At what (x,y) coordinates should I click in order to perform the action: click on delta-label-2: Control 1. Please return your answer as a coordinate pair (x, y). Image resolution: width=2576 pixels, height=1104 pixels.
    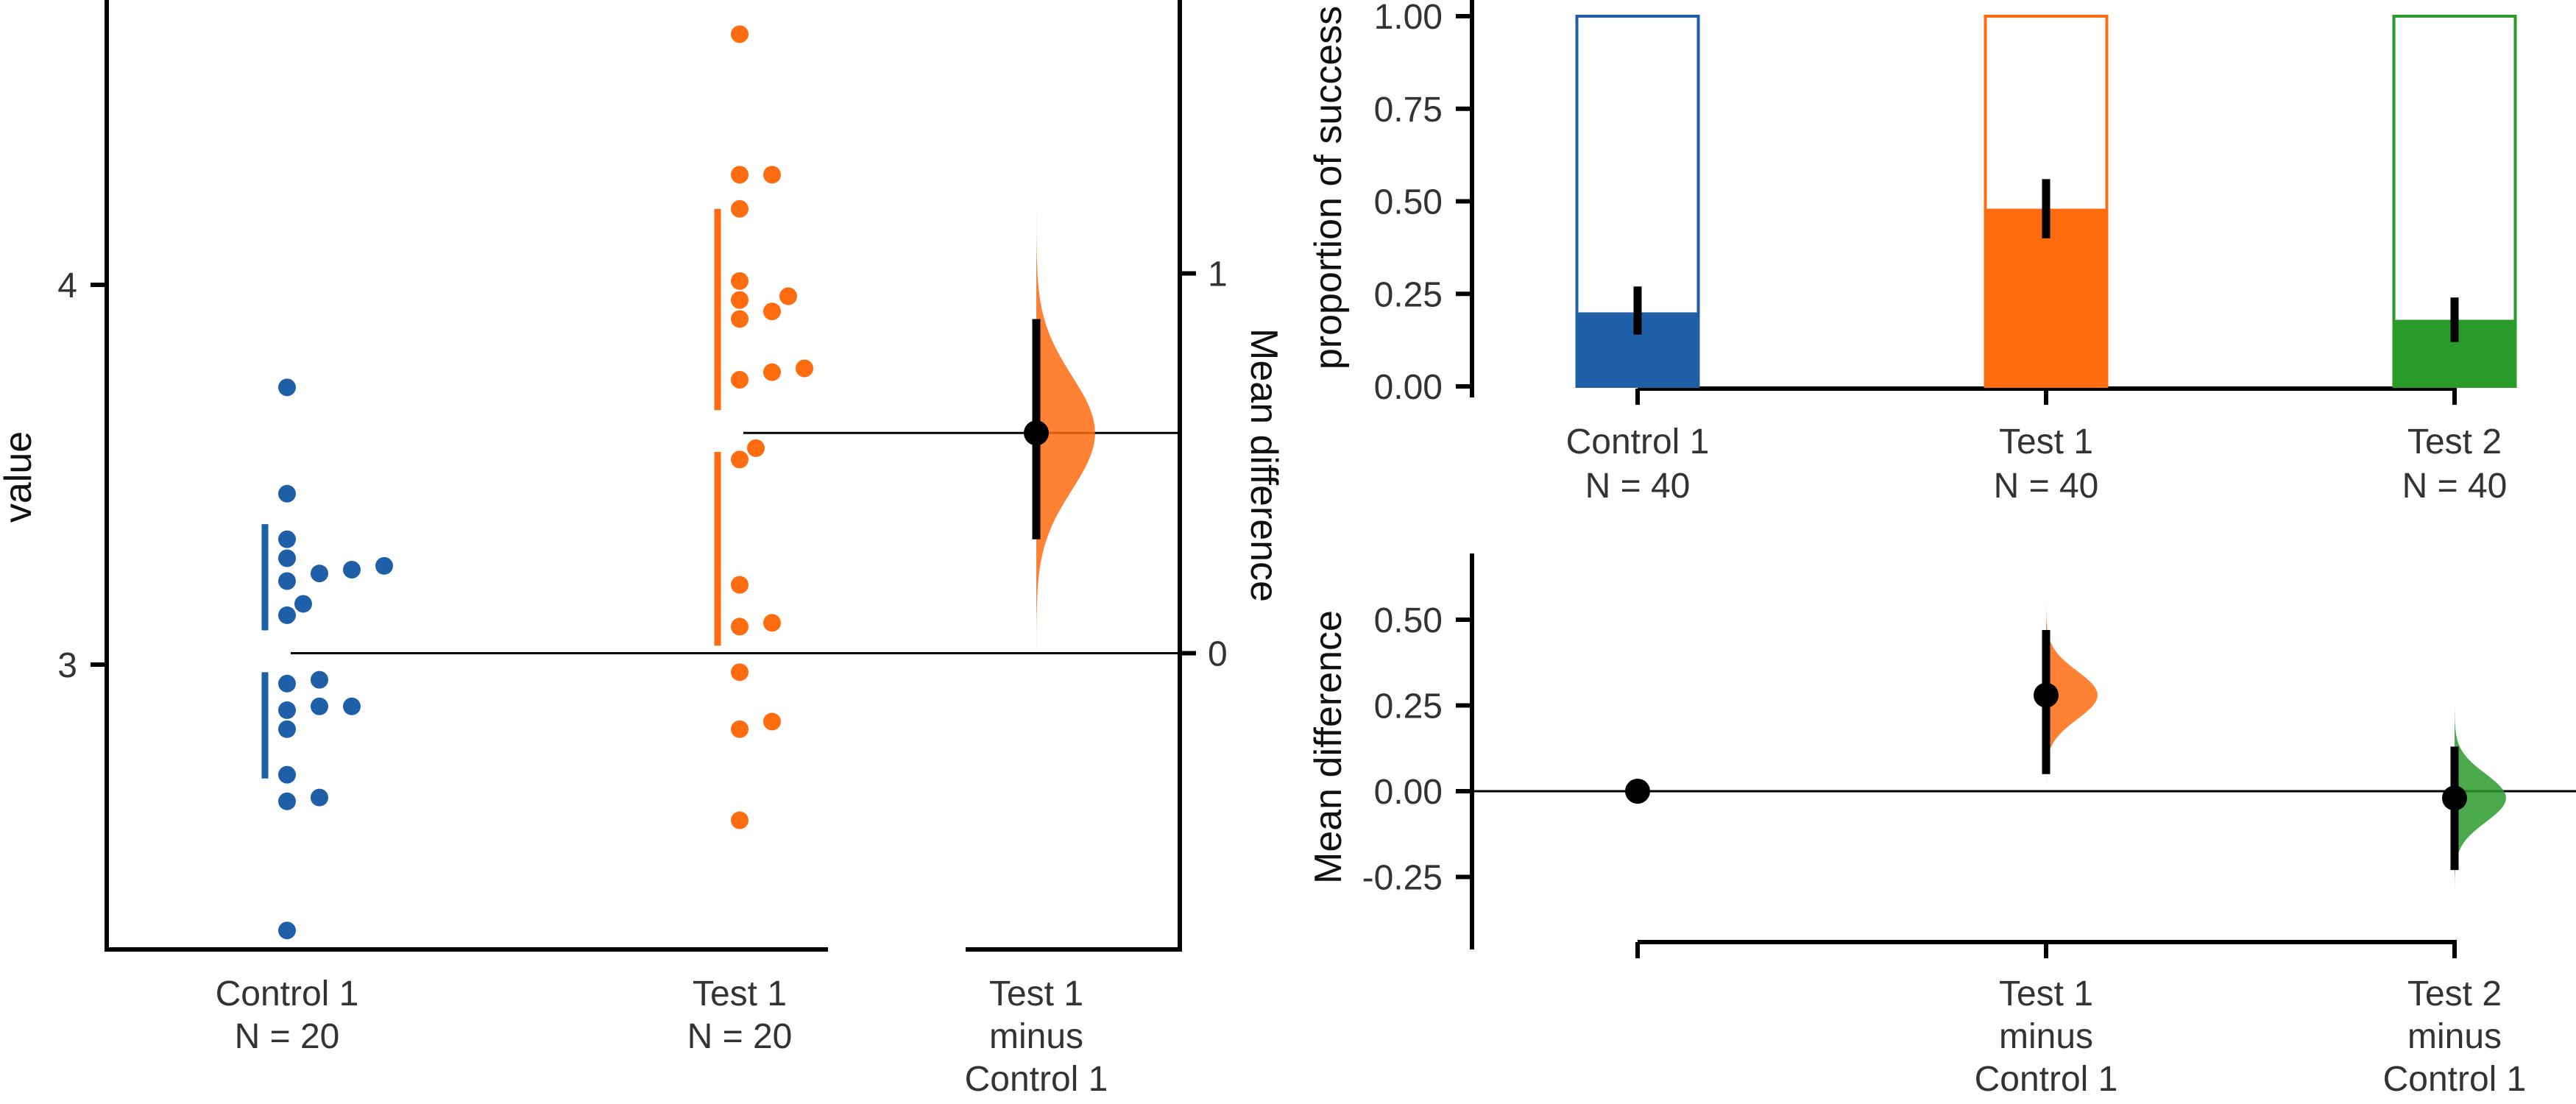
    Looking at the image, I should click on (1036, 1079).